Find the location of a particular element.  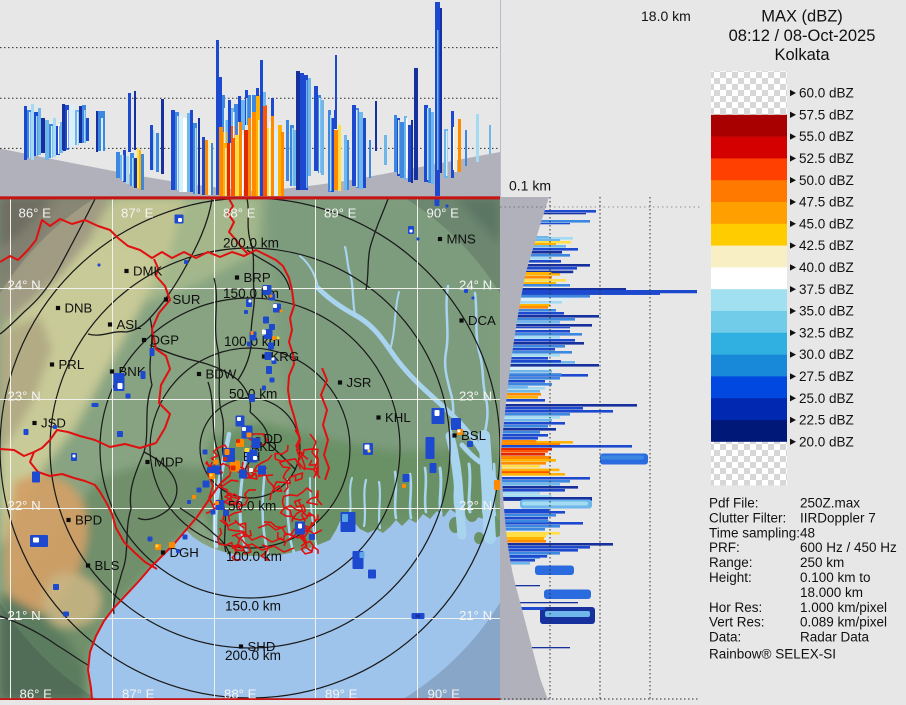

svg-text: 20.0 dBZ is located at coordinates (826, 441).